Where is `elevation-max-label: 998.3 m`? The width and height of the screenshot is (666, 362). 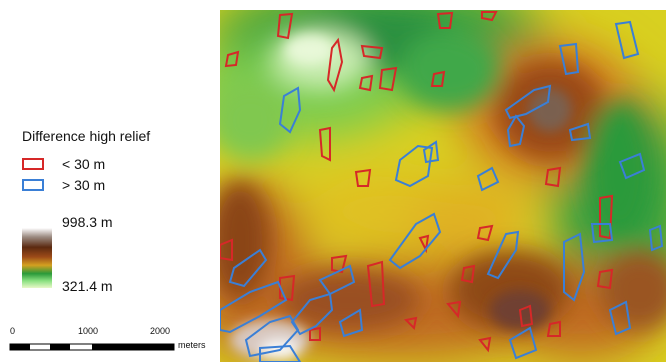
elevation-max-label: 998.3 m is located at coordinates (87, 222).